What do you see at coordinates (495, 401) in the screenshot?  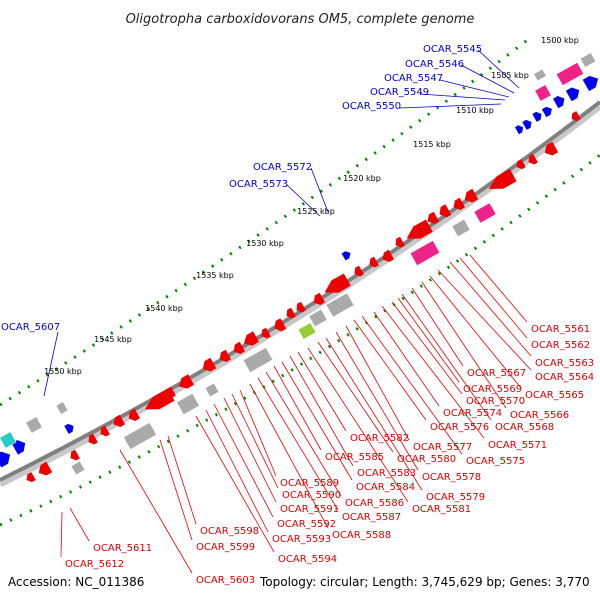 I see `gene-label: OCAR_5570` at bounding box center [495, 401].